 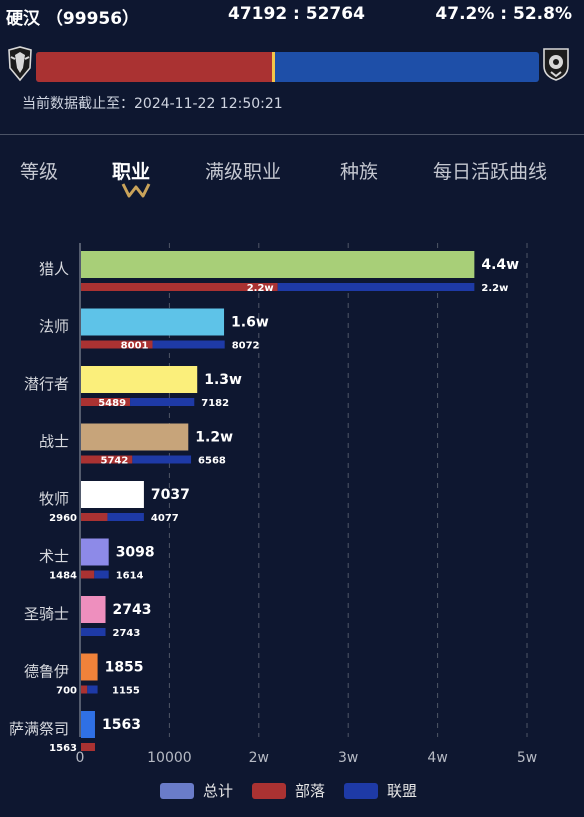 I want to click on total-value-label: 2743, so click(x=132, y=610).